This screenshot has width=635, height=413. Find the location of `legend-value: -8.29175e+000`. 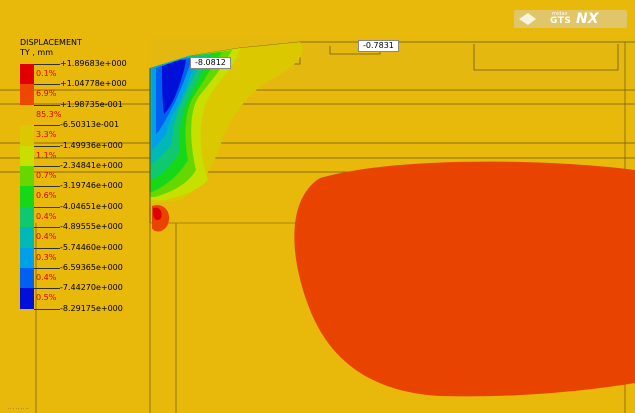

legend-value: -8.29175e+000 is located at coordinates (91, 308).